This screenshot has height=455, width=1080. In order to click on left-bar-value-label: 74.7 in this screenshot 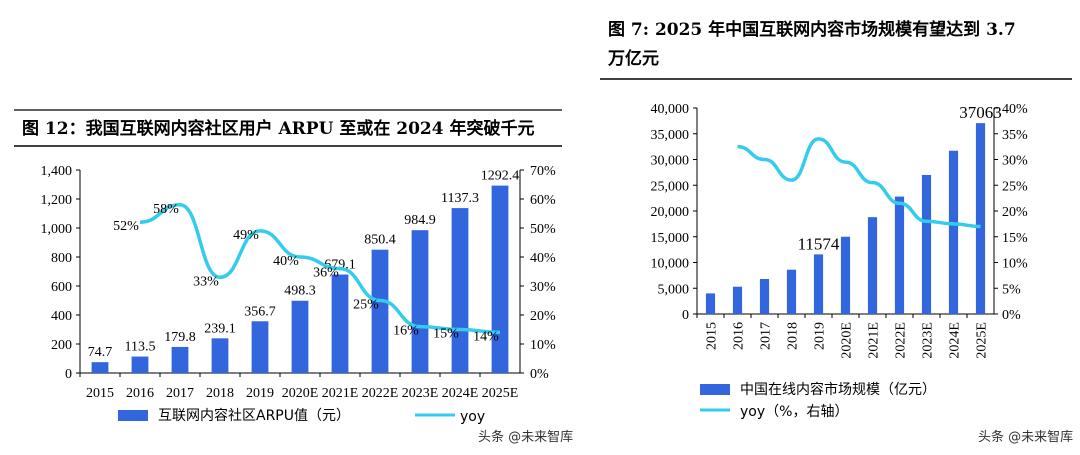, I will do `click(100, 352)`.